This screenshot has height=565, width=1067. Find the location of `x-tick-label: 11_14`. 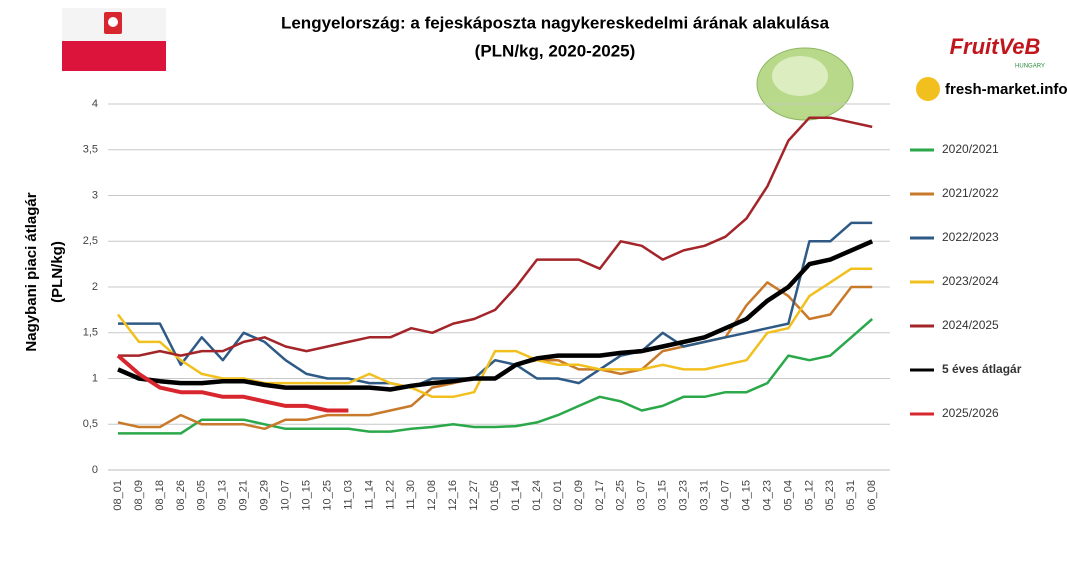

x-tick-label: 11_14 is located at coordinates (369, 495).